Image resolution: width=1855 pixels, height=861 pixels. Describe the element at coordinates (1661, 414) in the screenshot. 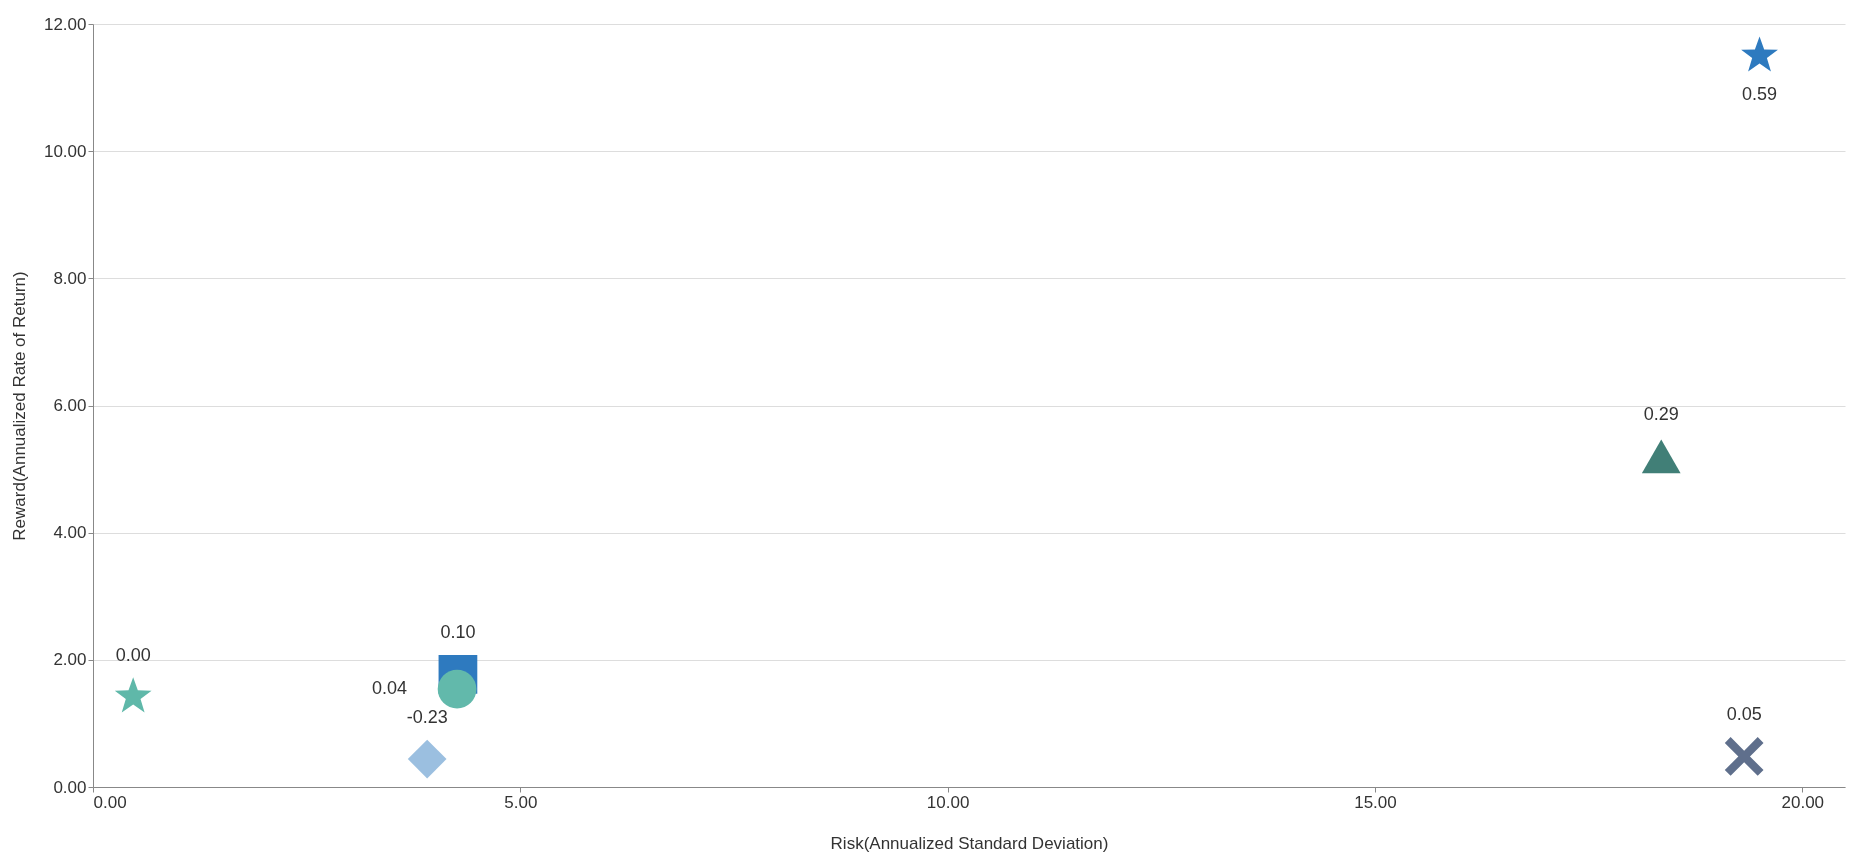

I see `annotation: 0.29` at that location.